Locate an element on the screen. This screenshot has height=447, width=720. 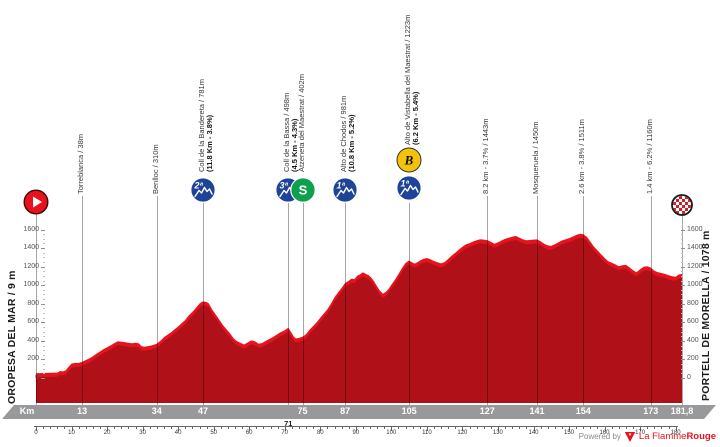
category-1-icon: 1ª is located at coordinates (409, 188).